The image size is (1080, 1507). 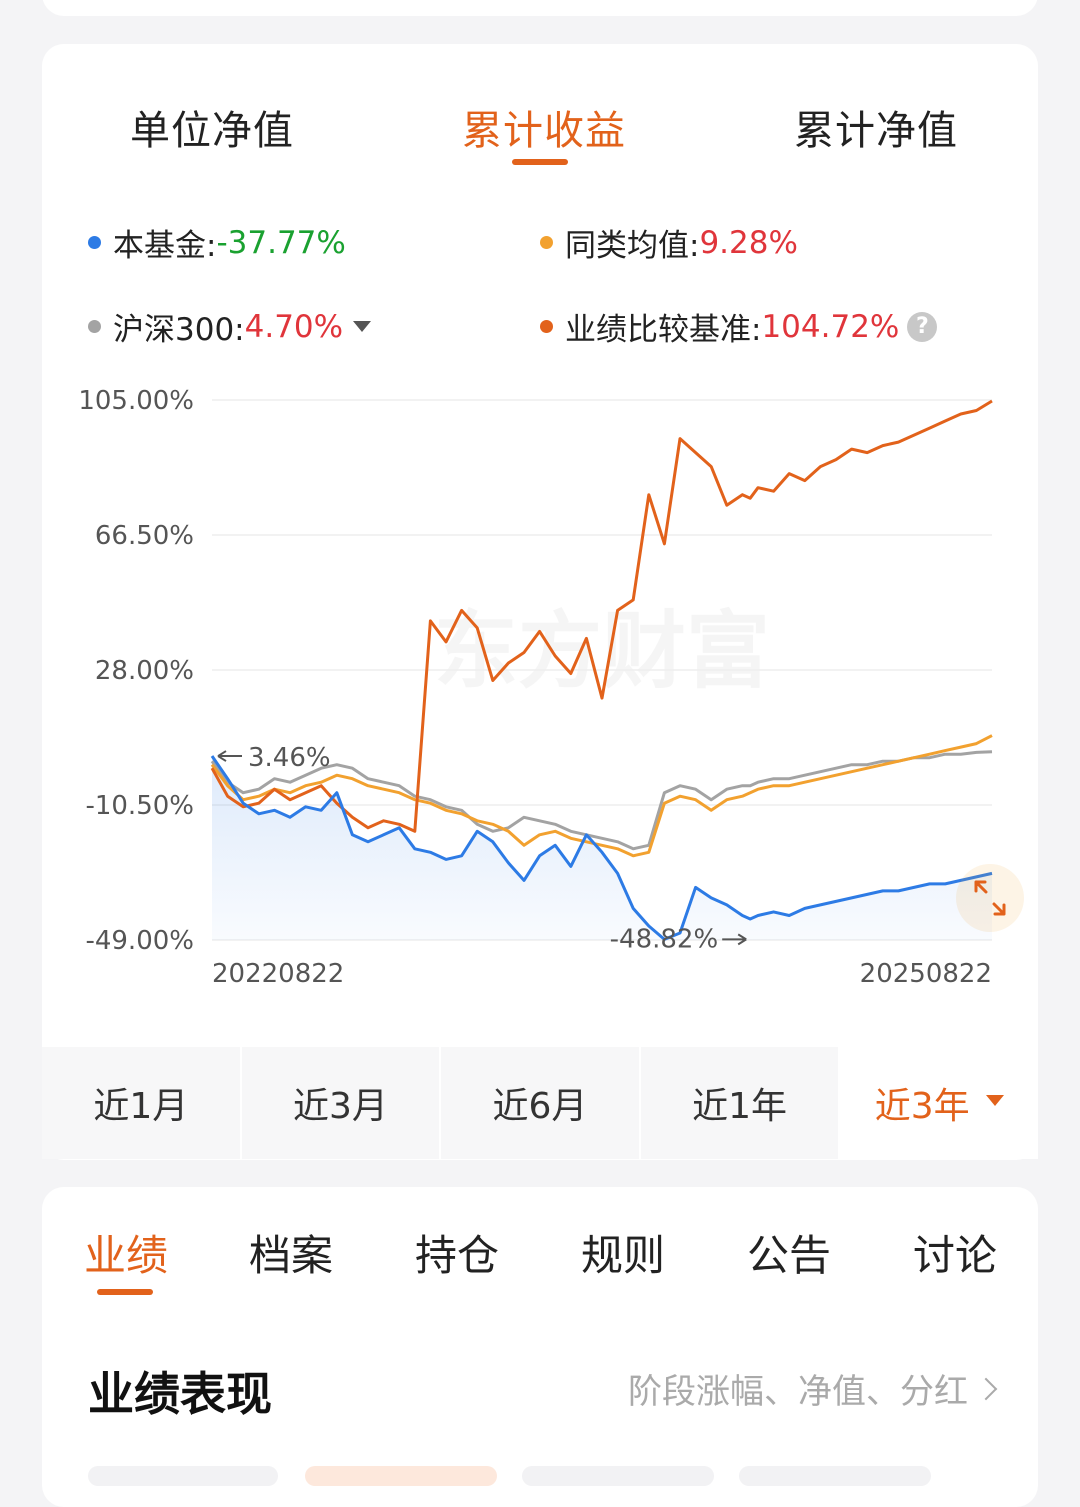 I want to click on tab-cumulative-return: 累计收益, so click(x=544, y=131).